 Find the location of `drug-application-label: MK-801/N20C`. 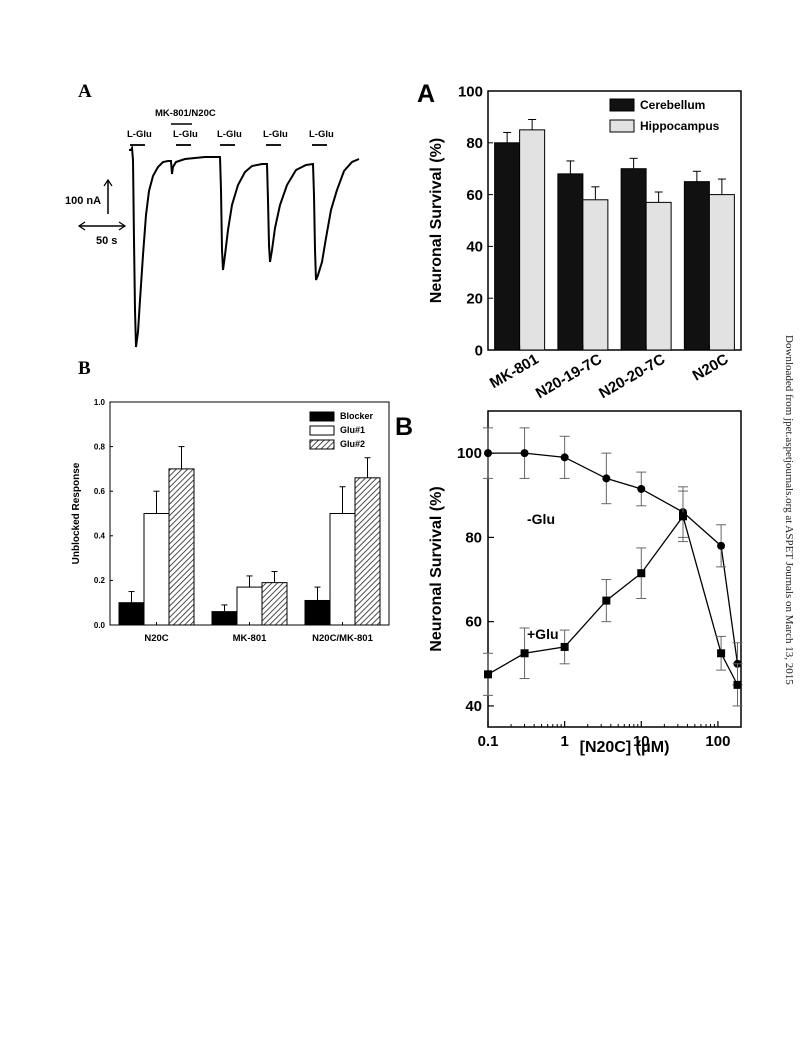

drug-application-label: MK-801/N20C is located at coordinates (185, 113).